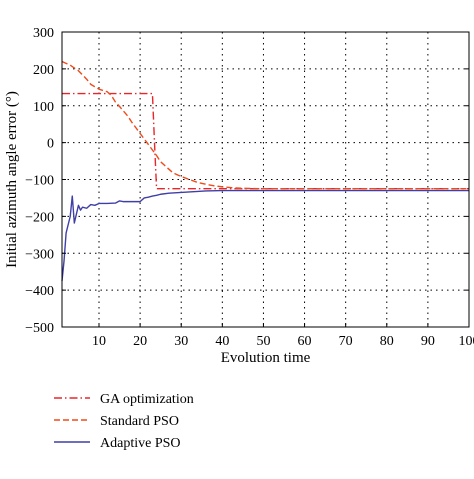 This screenshot has height=479, width=474. Describe the element at coordinates (43, 70) in the screenshot. I see `y-tick-label: 200` at that location.